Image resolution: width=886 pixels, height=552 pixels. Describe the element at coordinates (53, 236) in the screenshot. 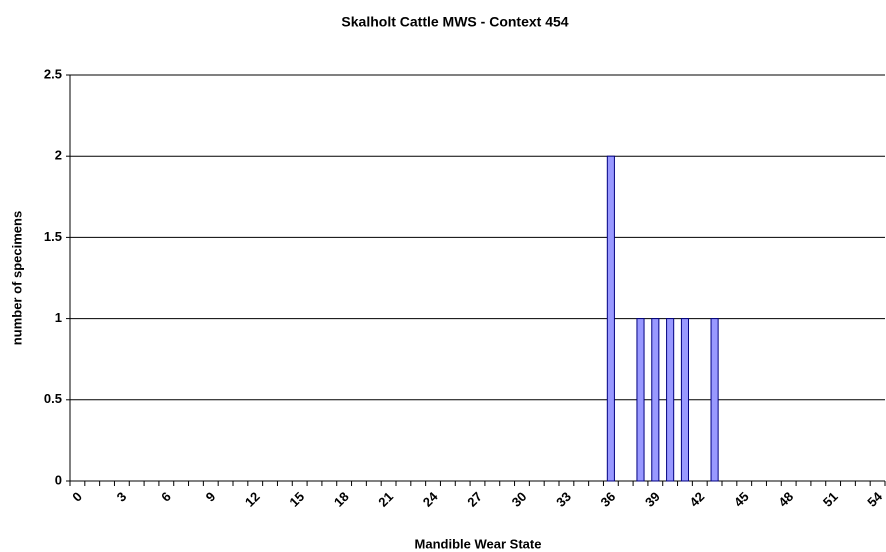

I see `y-tick-label: 1.5` at that location.